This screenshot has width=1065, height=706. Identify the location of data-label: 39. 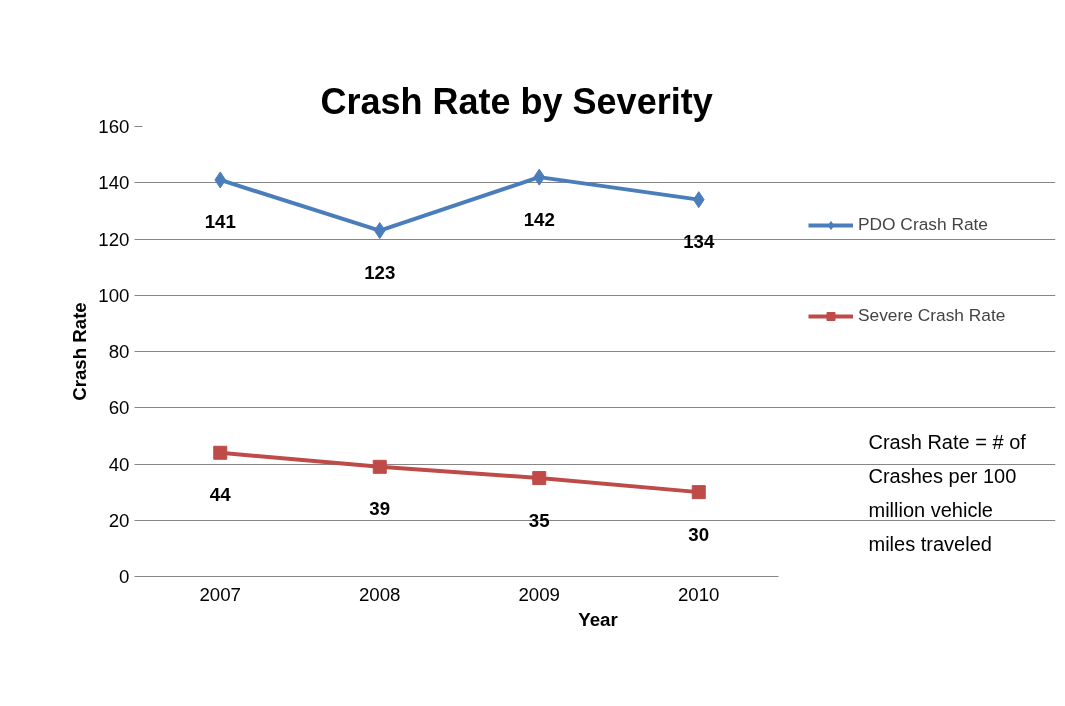
(380, 509).